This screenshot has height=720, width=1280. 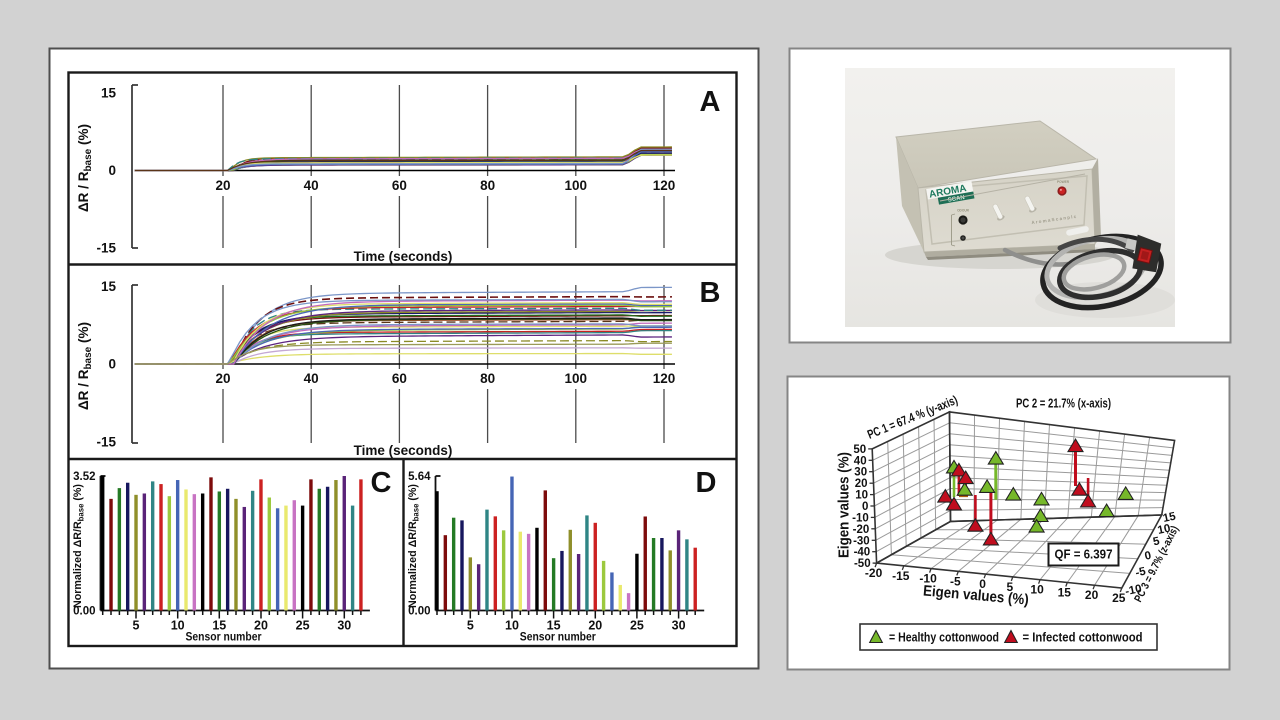 I want to click on svg-text: 3.52, so click(x=84, y=477).